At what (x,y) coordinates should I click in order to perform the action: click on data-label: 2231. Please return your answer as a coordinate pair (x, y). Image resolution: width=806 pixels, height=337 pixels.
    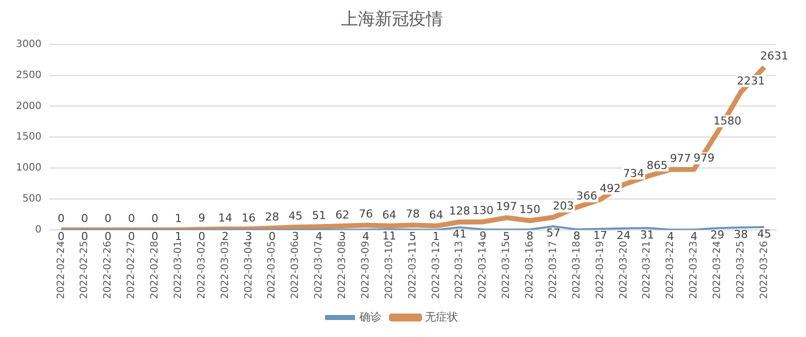
    Looking at the image, I should click on (750, 81).